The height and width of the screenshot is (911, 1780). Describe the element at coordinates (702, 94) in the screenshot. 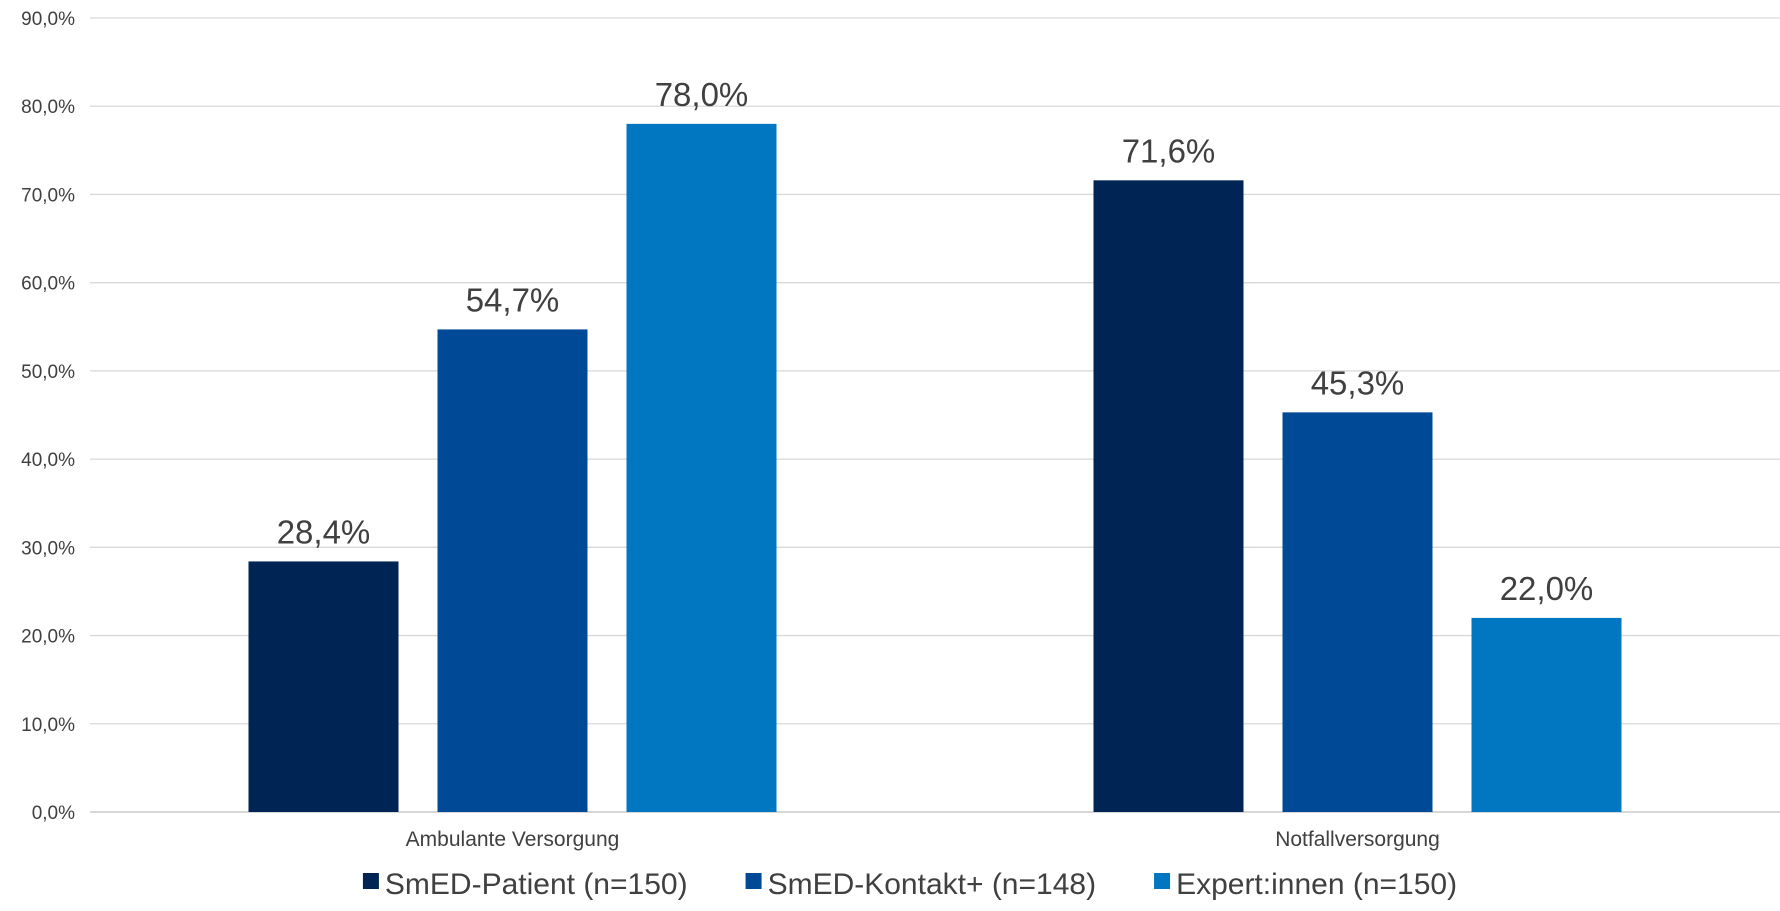

I see `data-label: 78,0%` at that location.